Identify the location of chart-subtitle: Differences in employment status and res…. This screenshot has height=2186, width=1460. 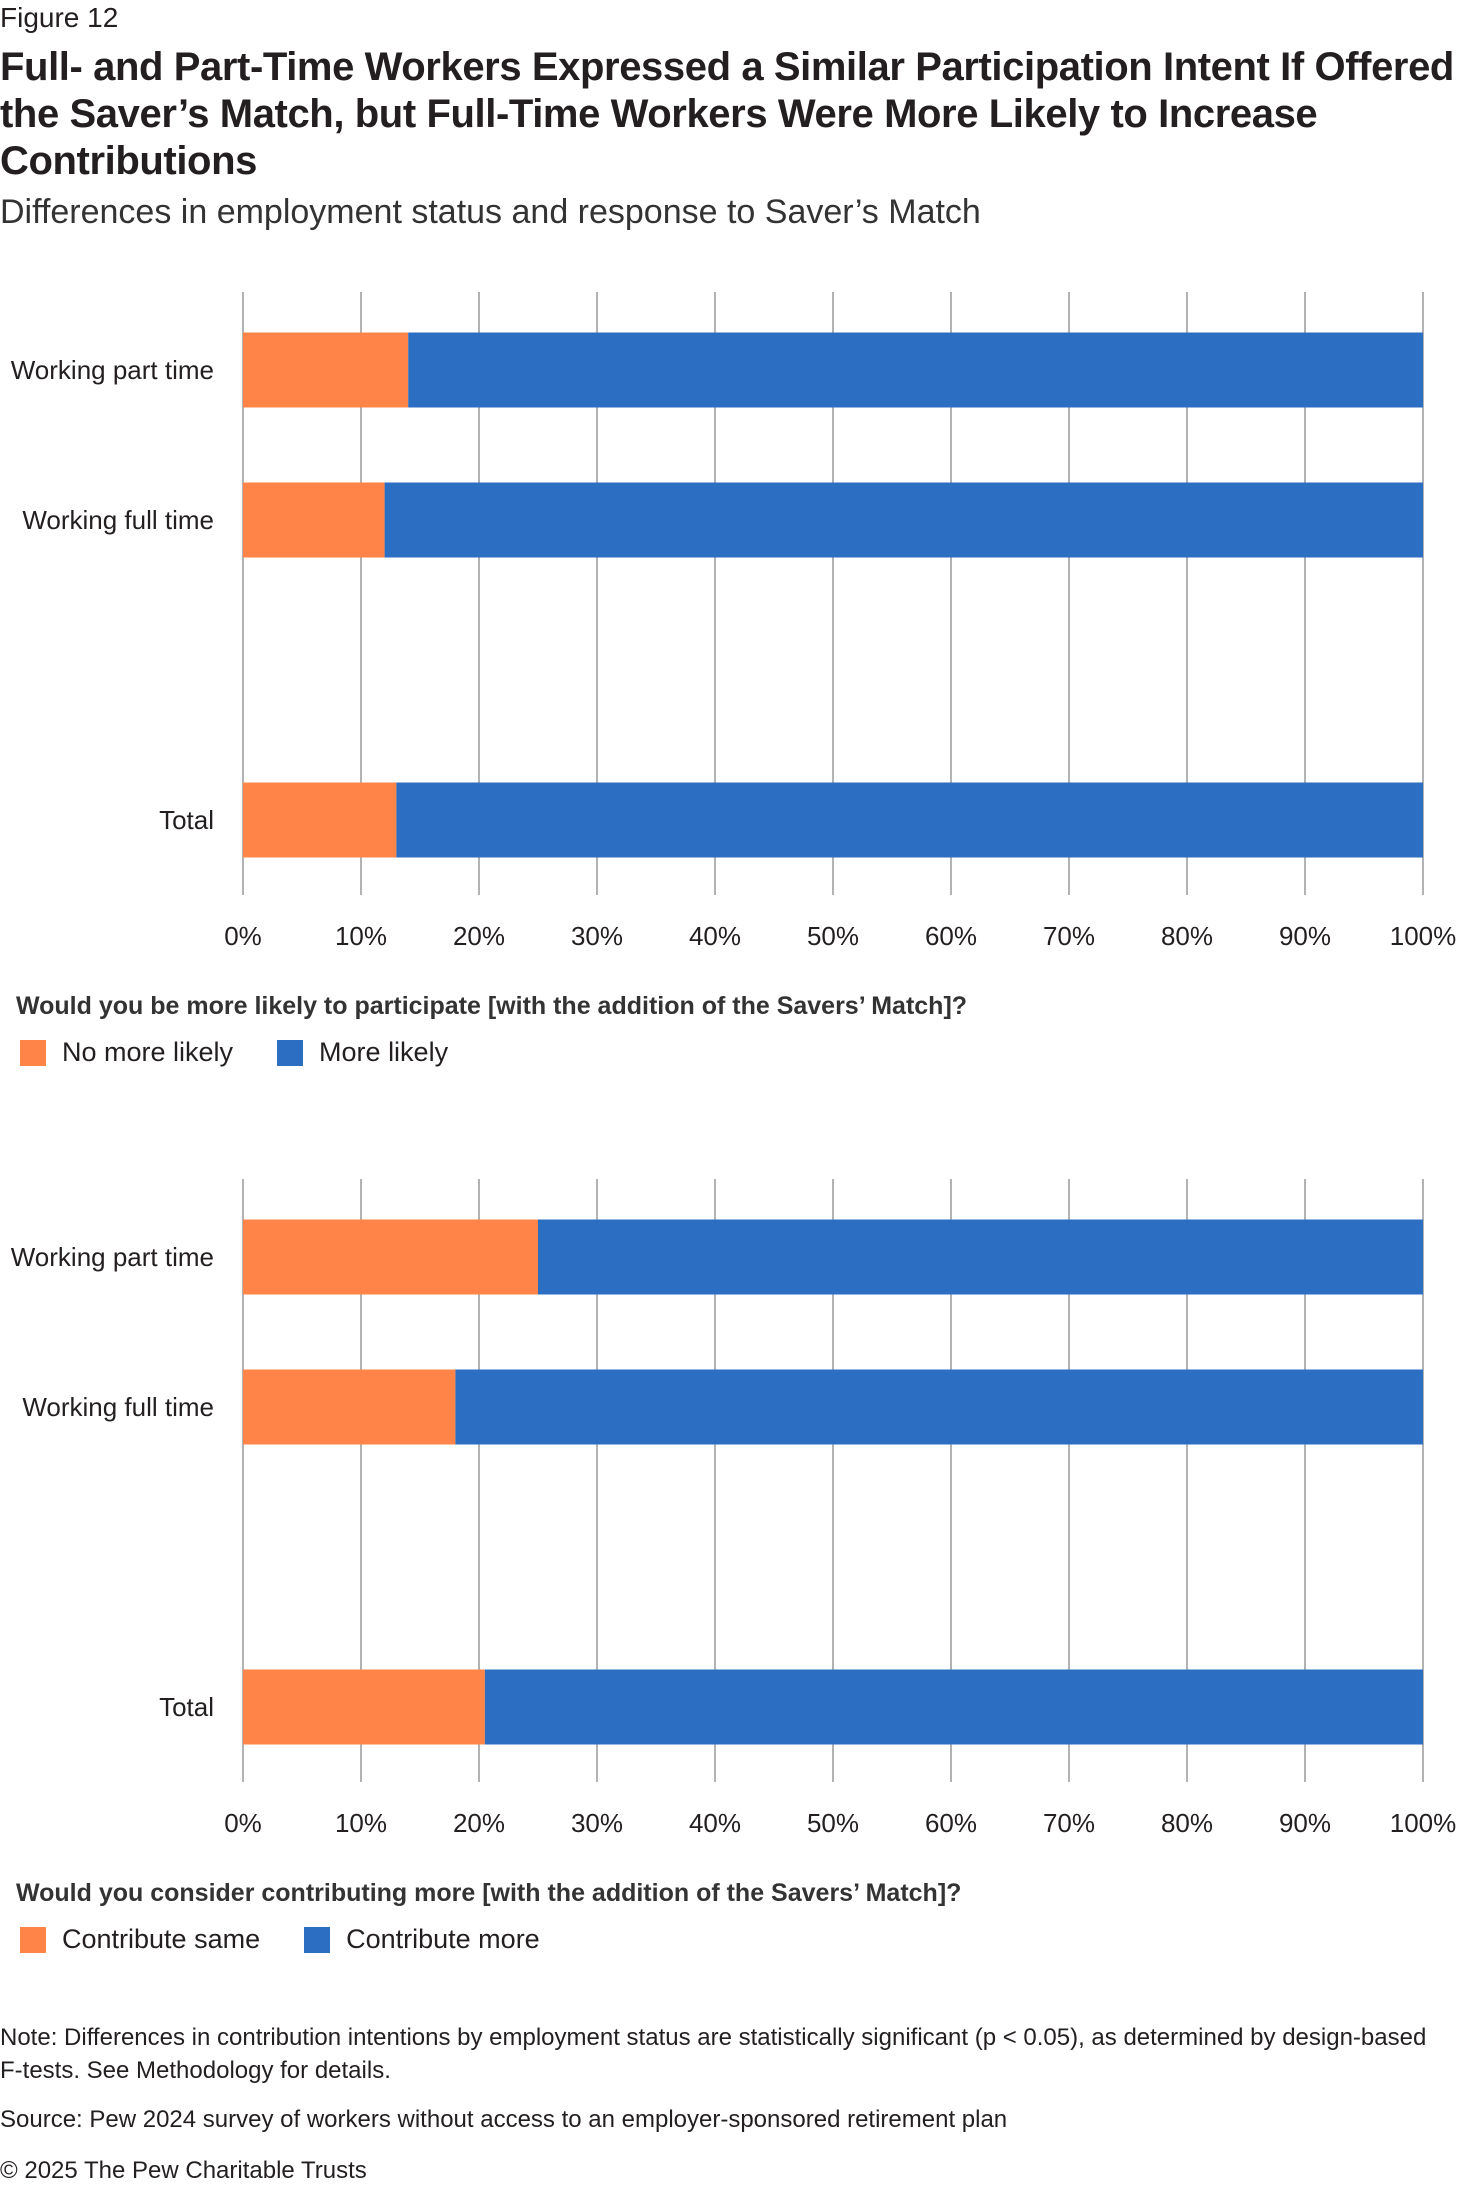
(490, 212).